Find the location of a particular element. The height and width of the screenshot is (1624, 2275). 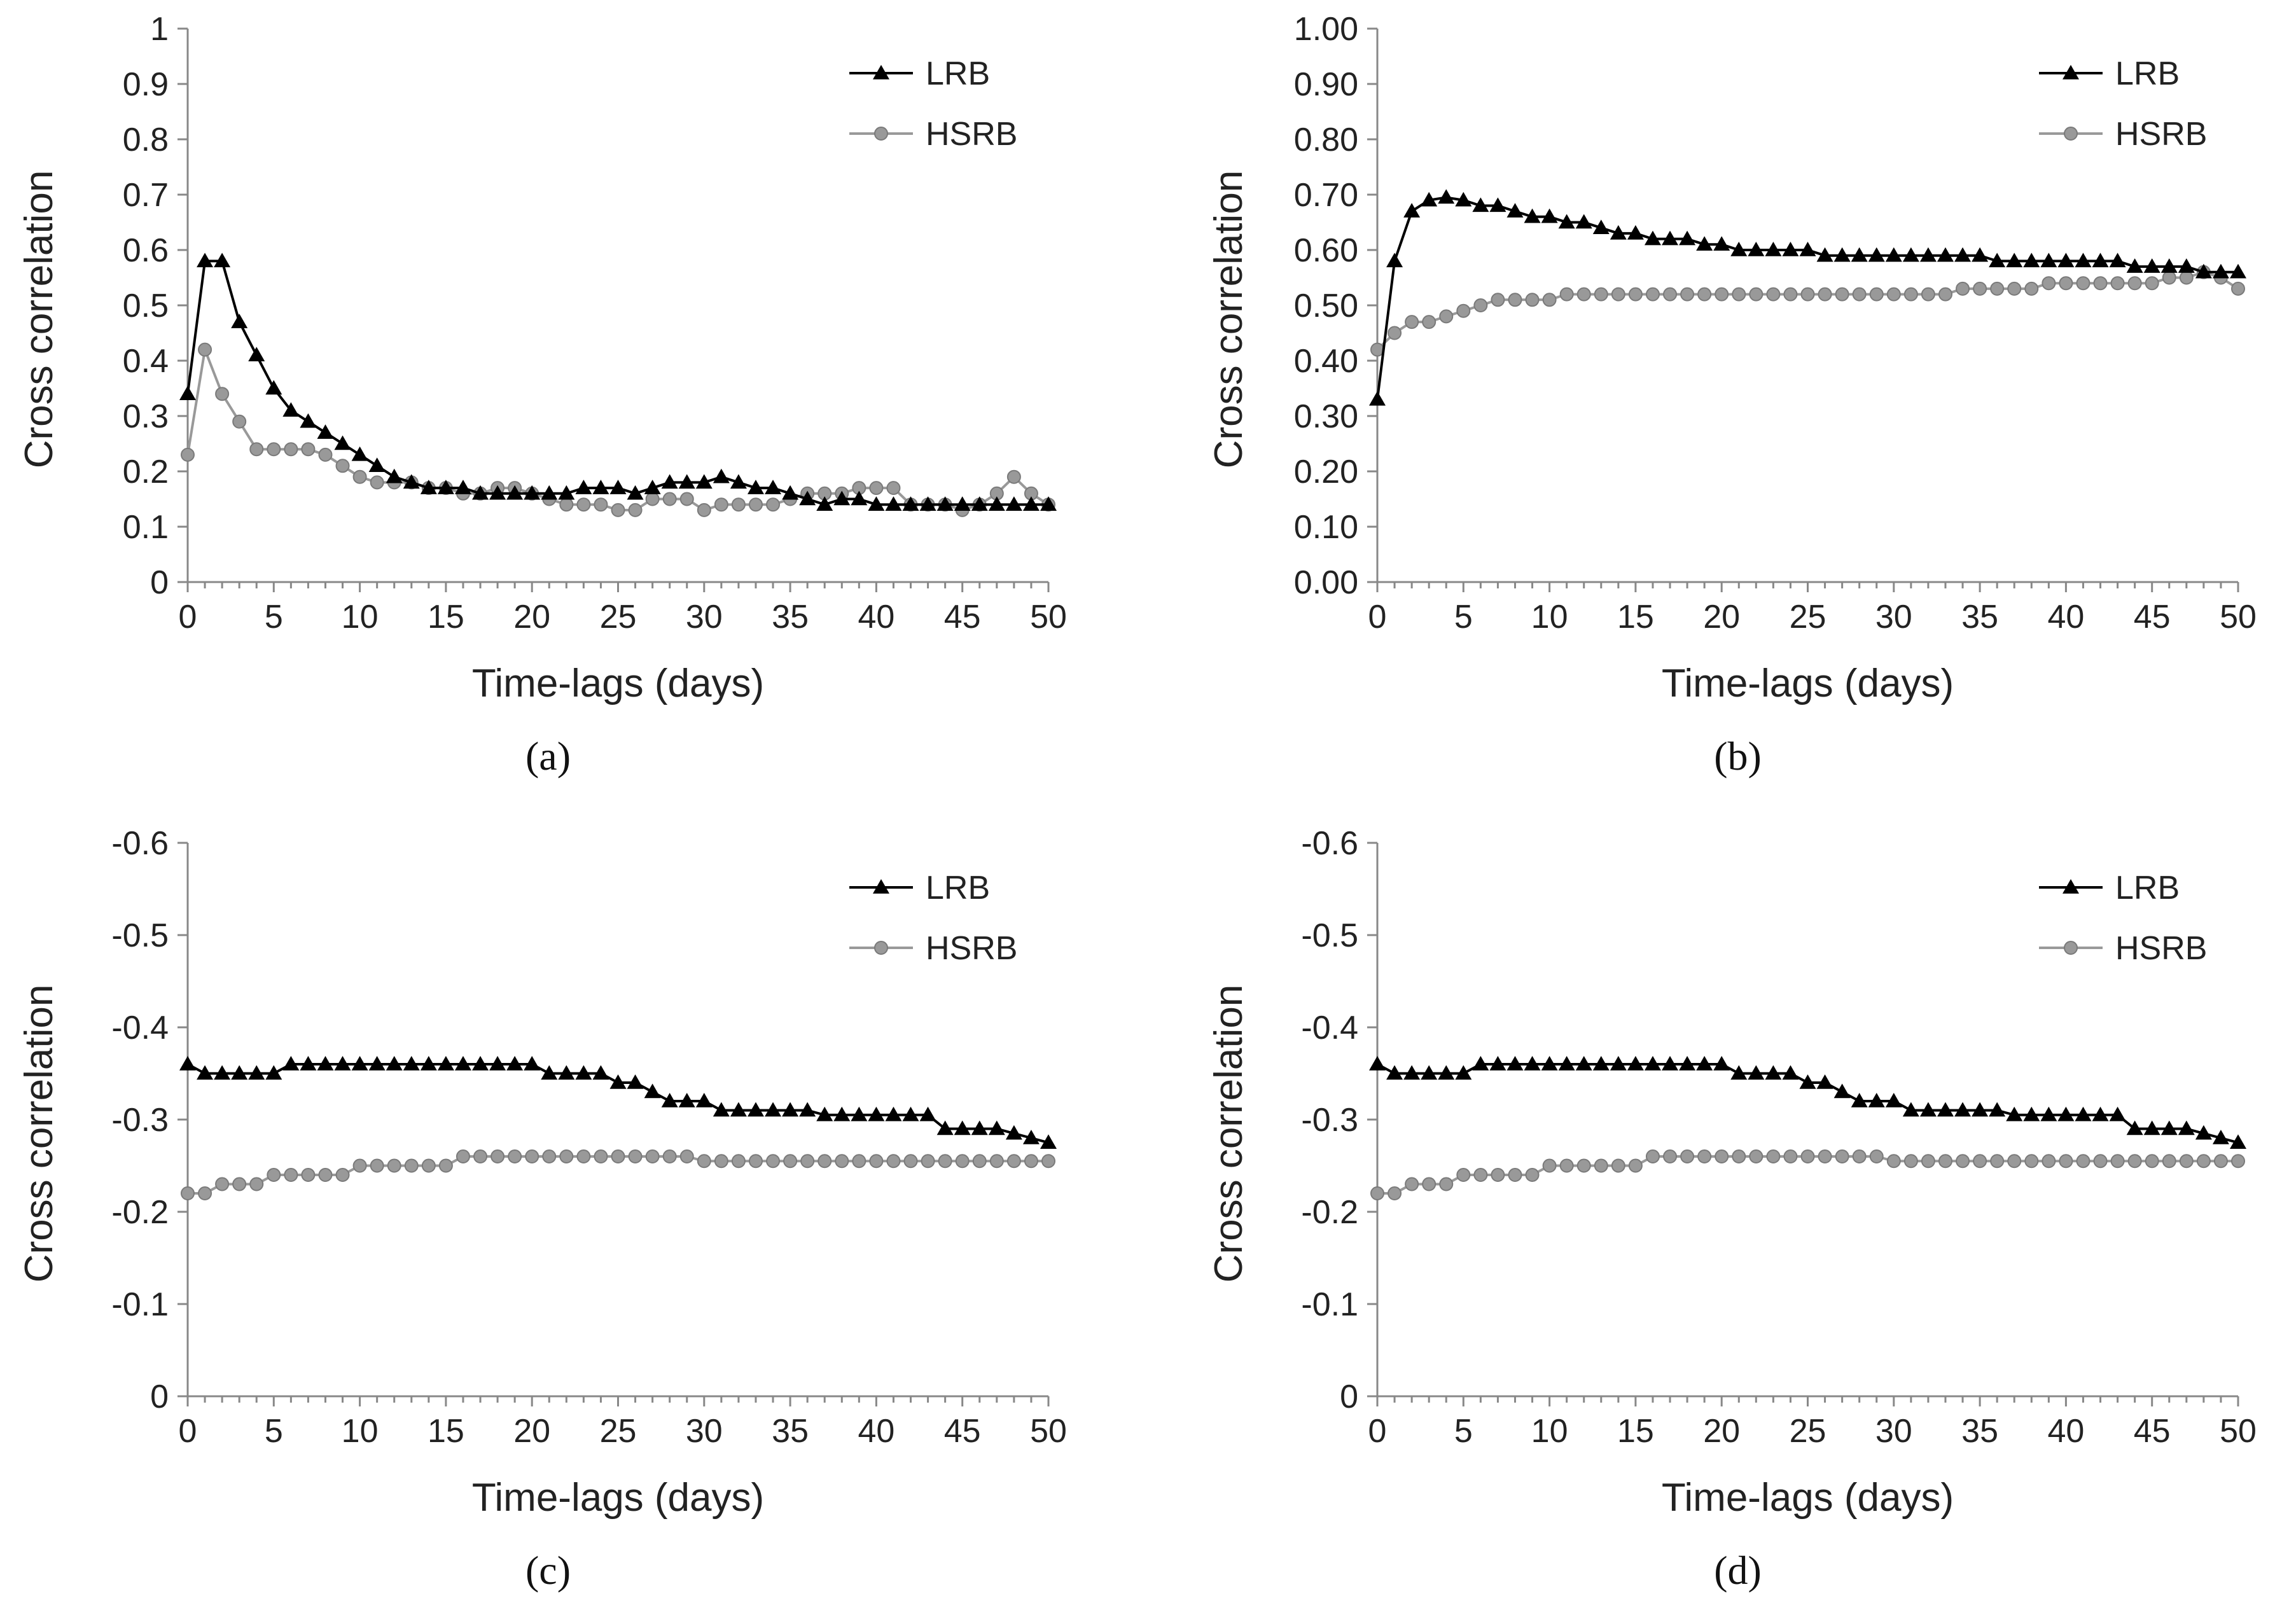

panel-label: (b) is located at coordinates (1738, 756).